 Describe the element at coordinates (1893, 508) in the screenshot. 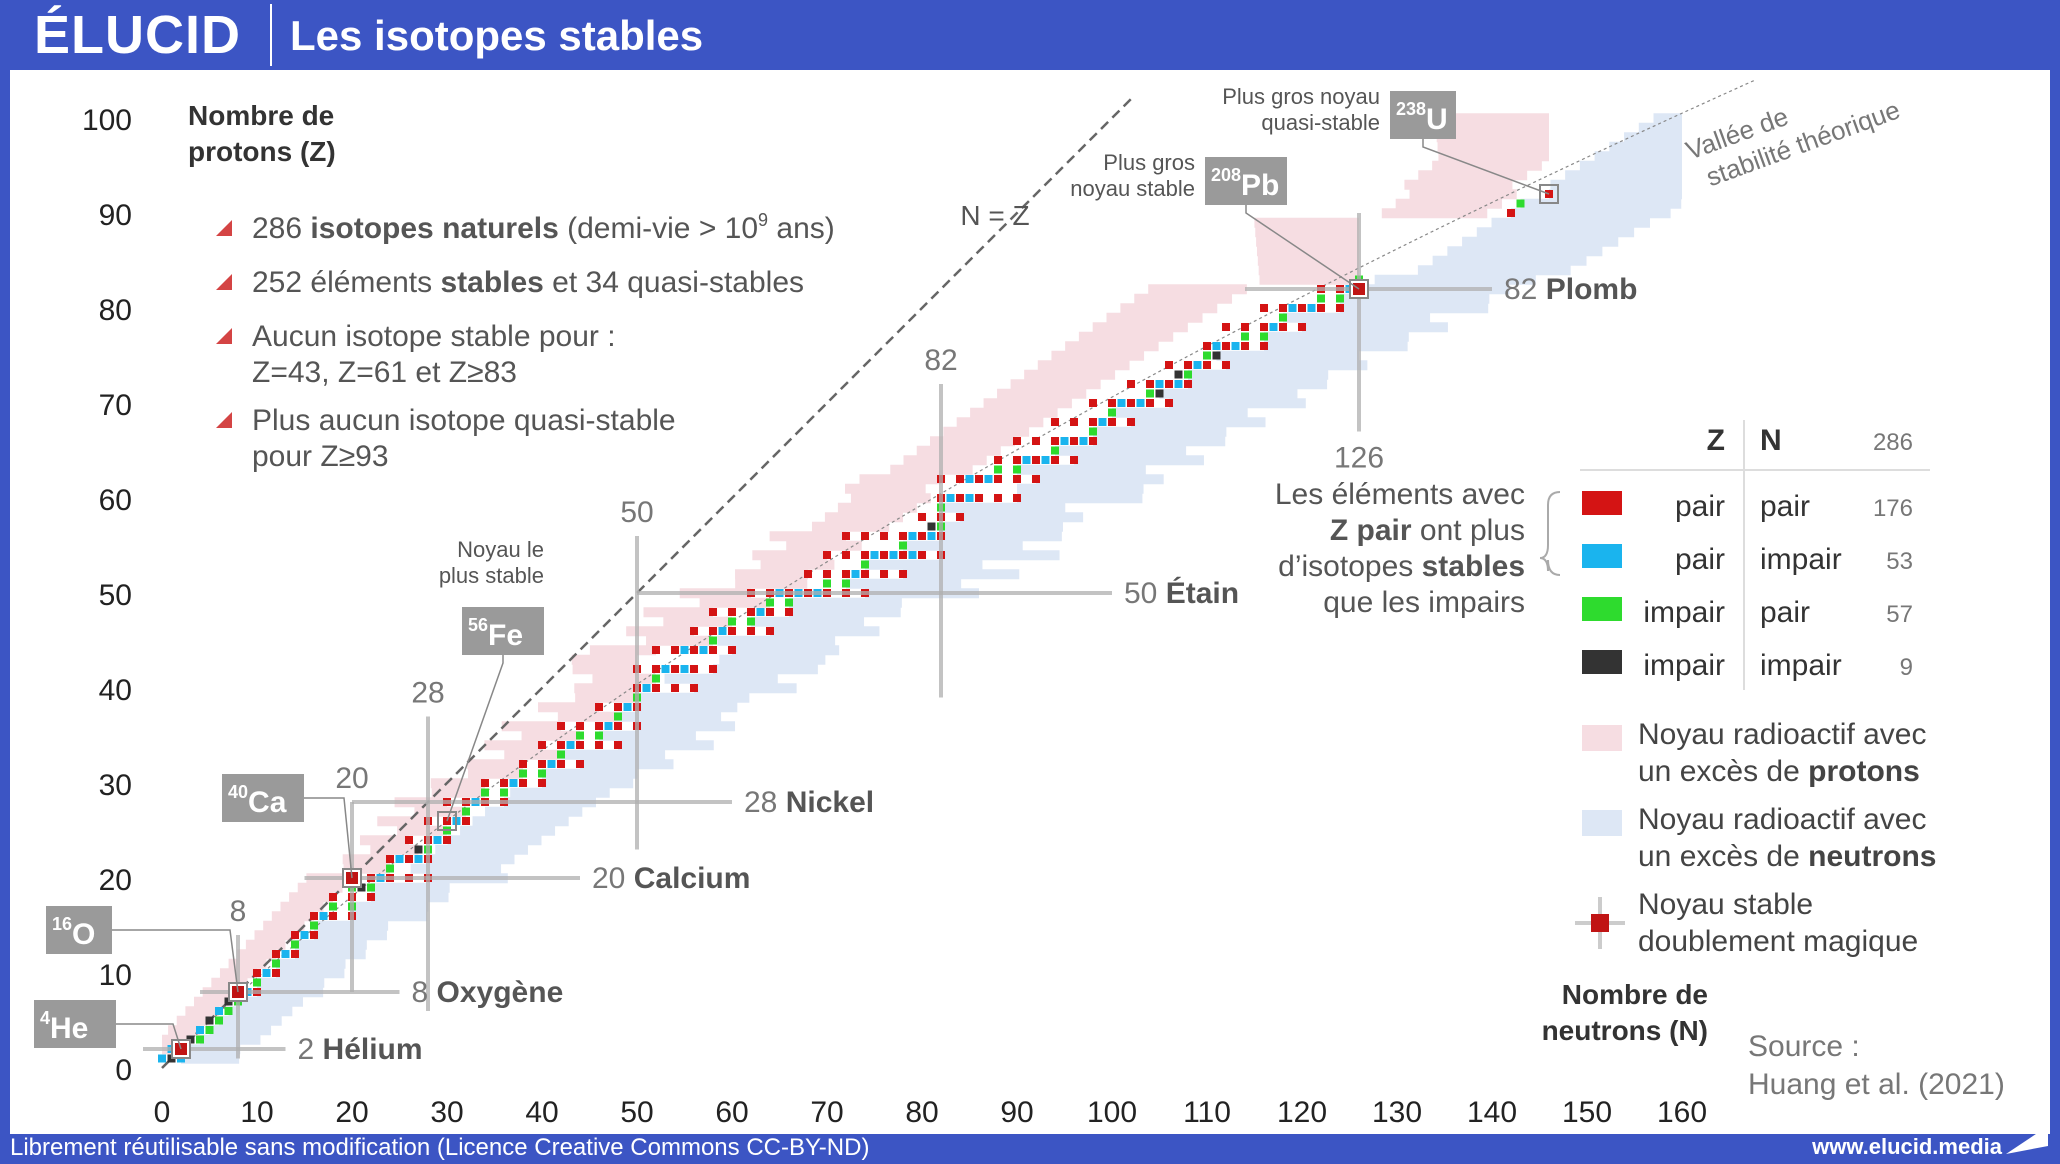

I see `parity-count: 176` at that location.